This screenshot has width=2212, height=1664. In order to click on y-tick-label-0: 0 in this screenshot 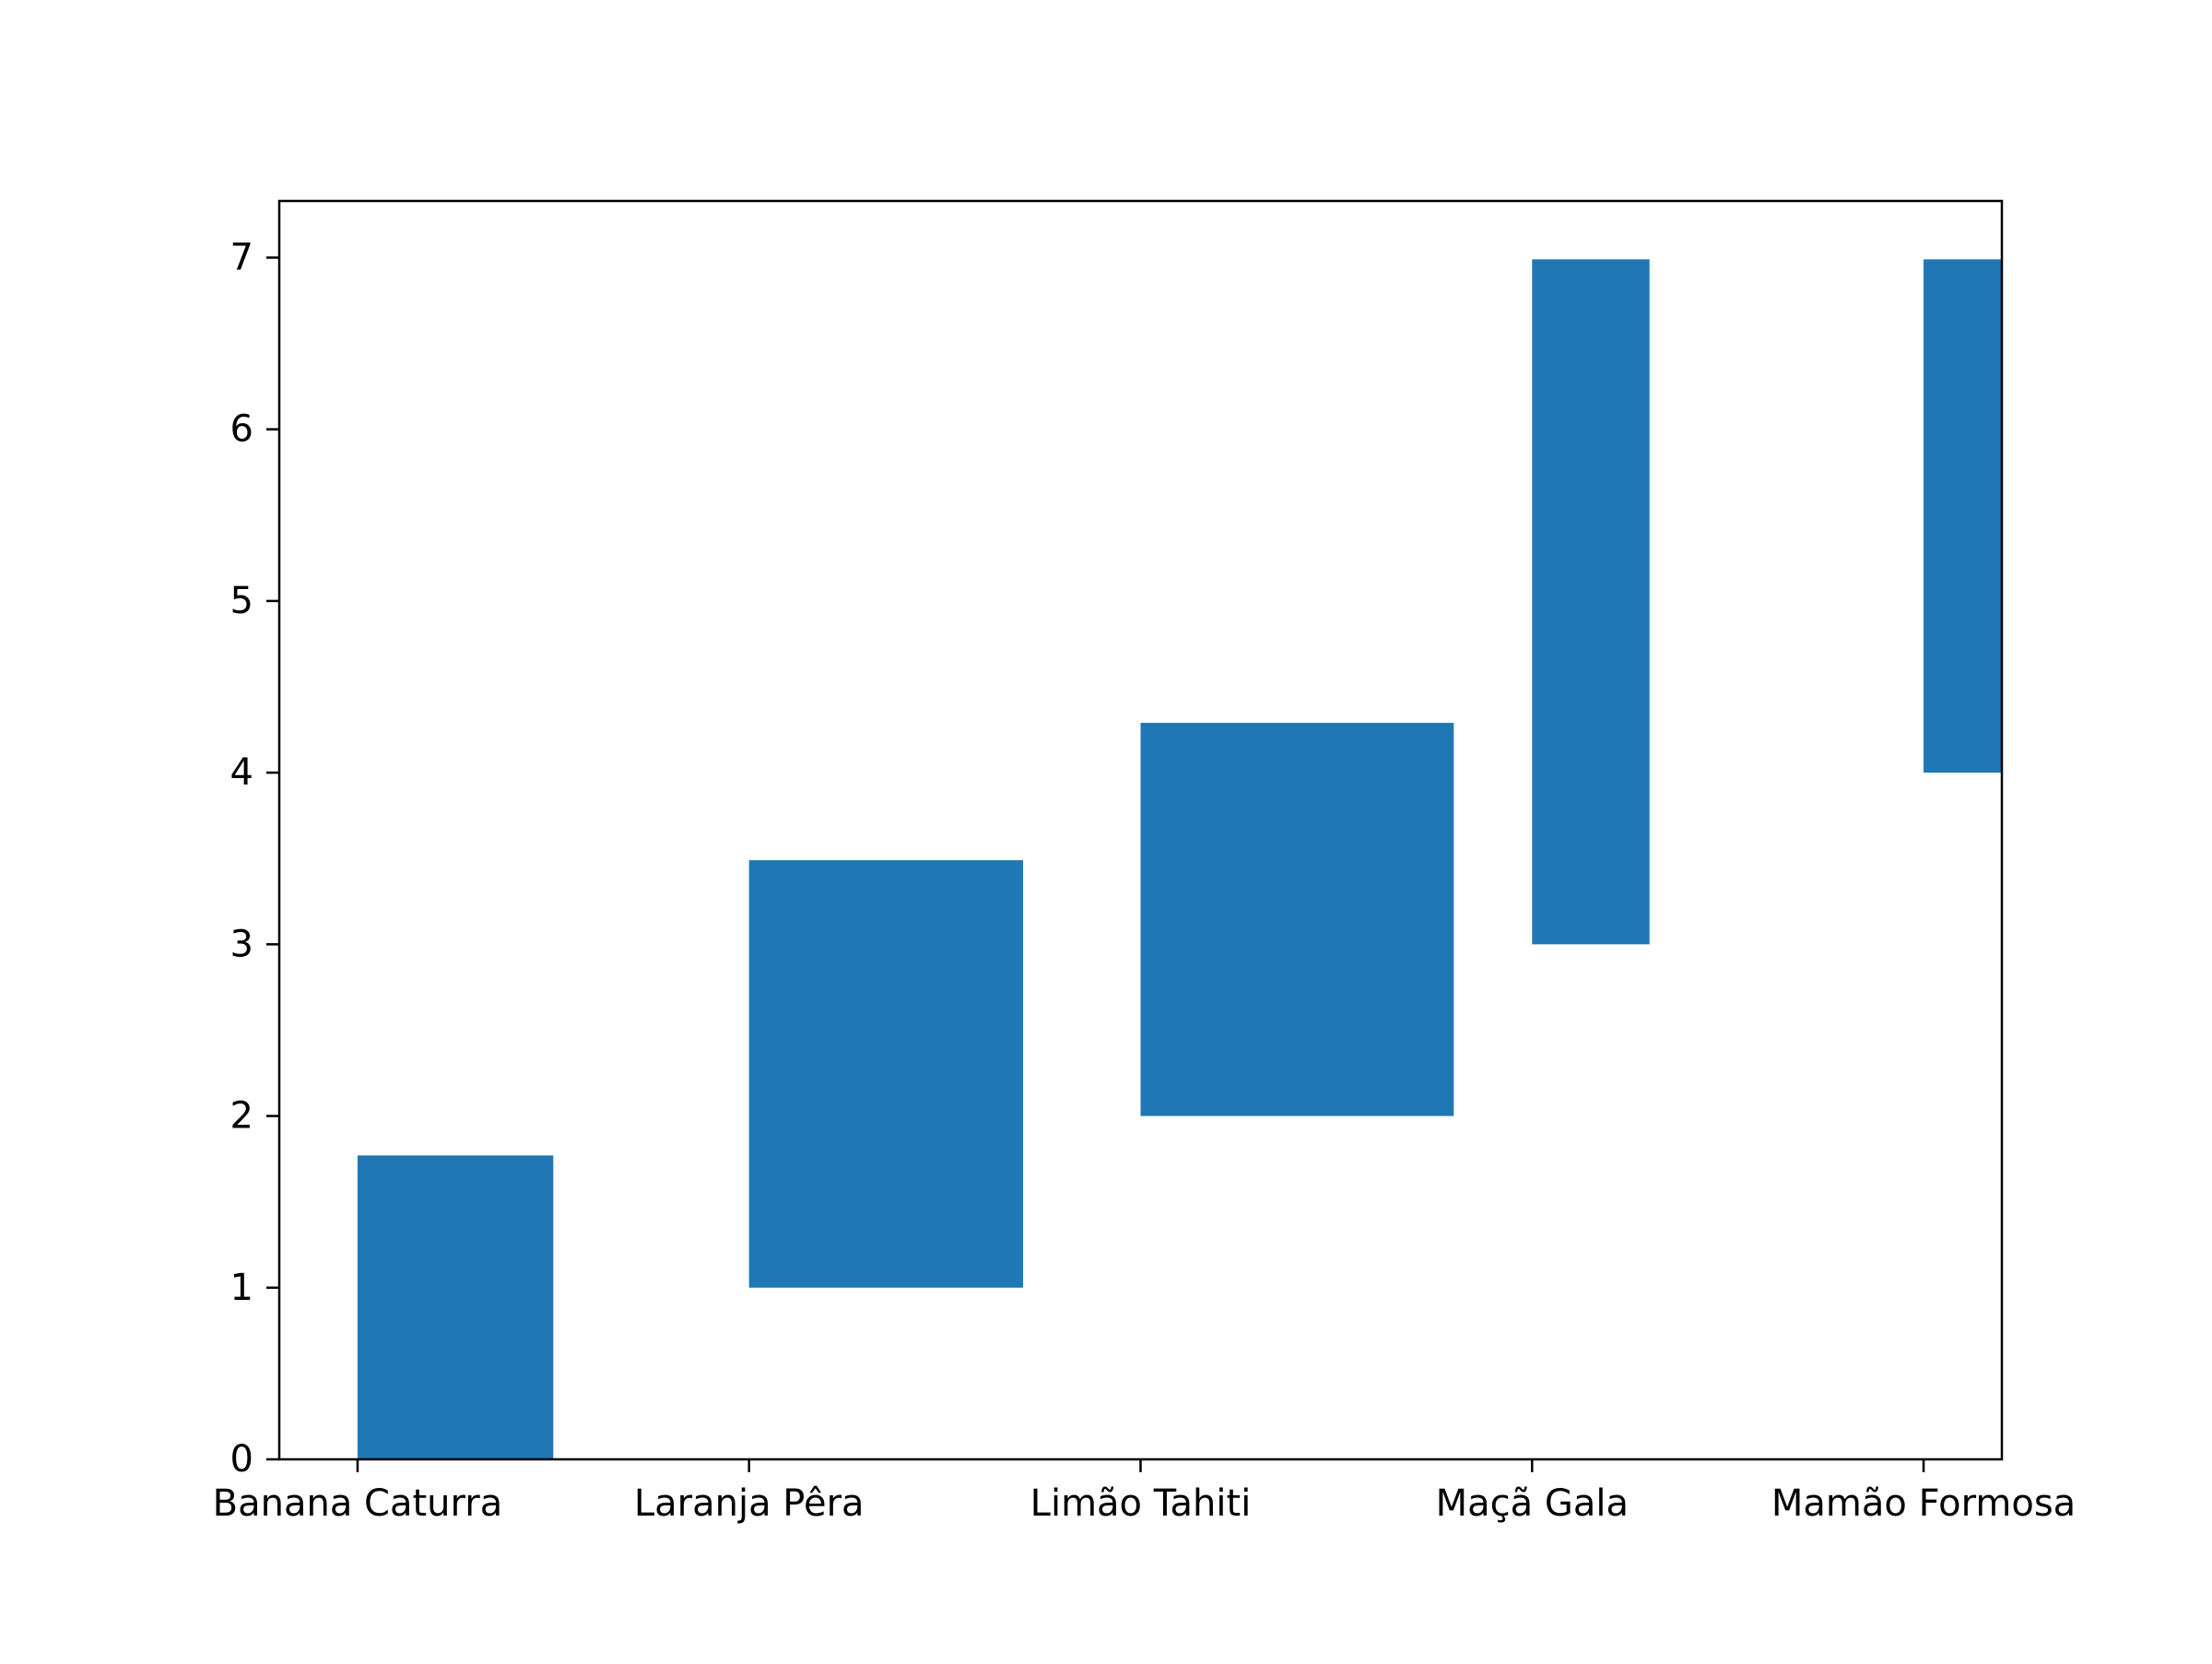, I will do `click(241, 1459)`.